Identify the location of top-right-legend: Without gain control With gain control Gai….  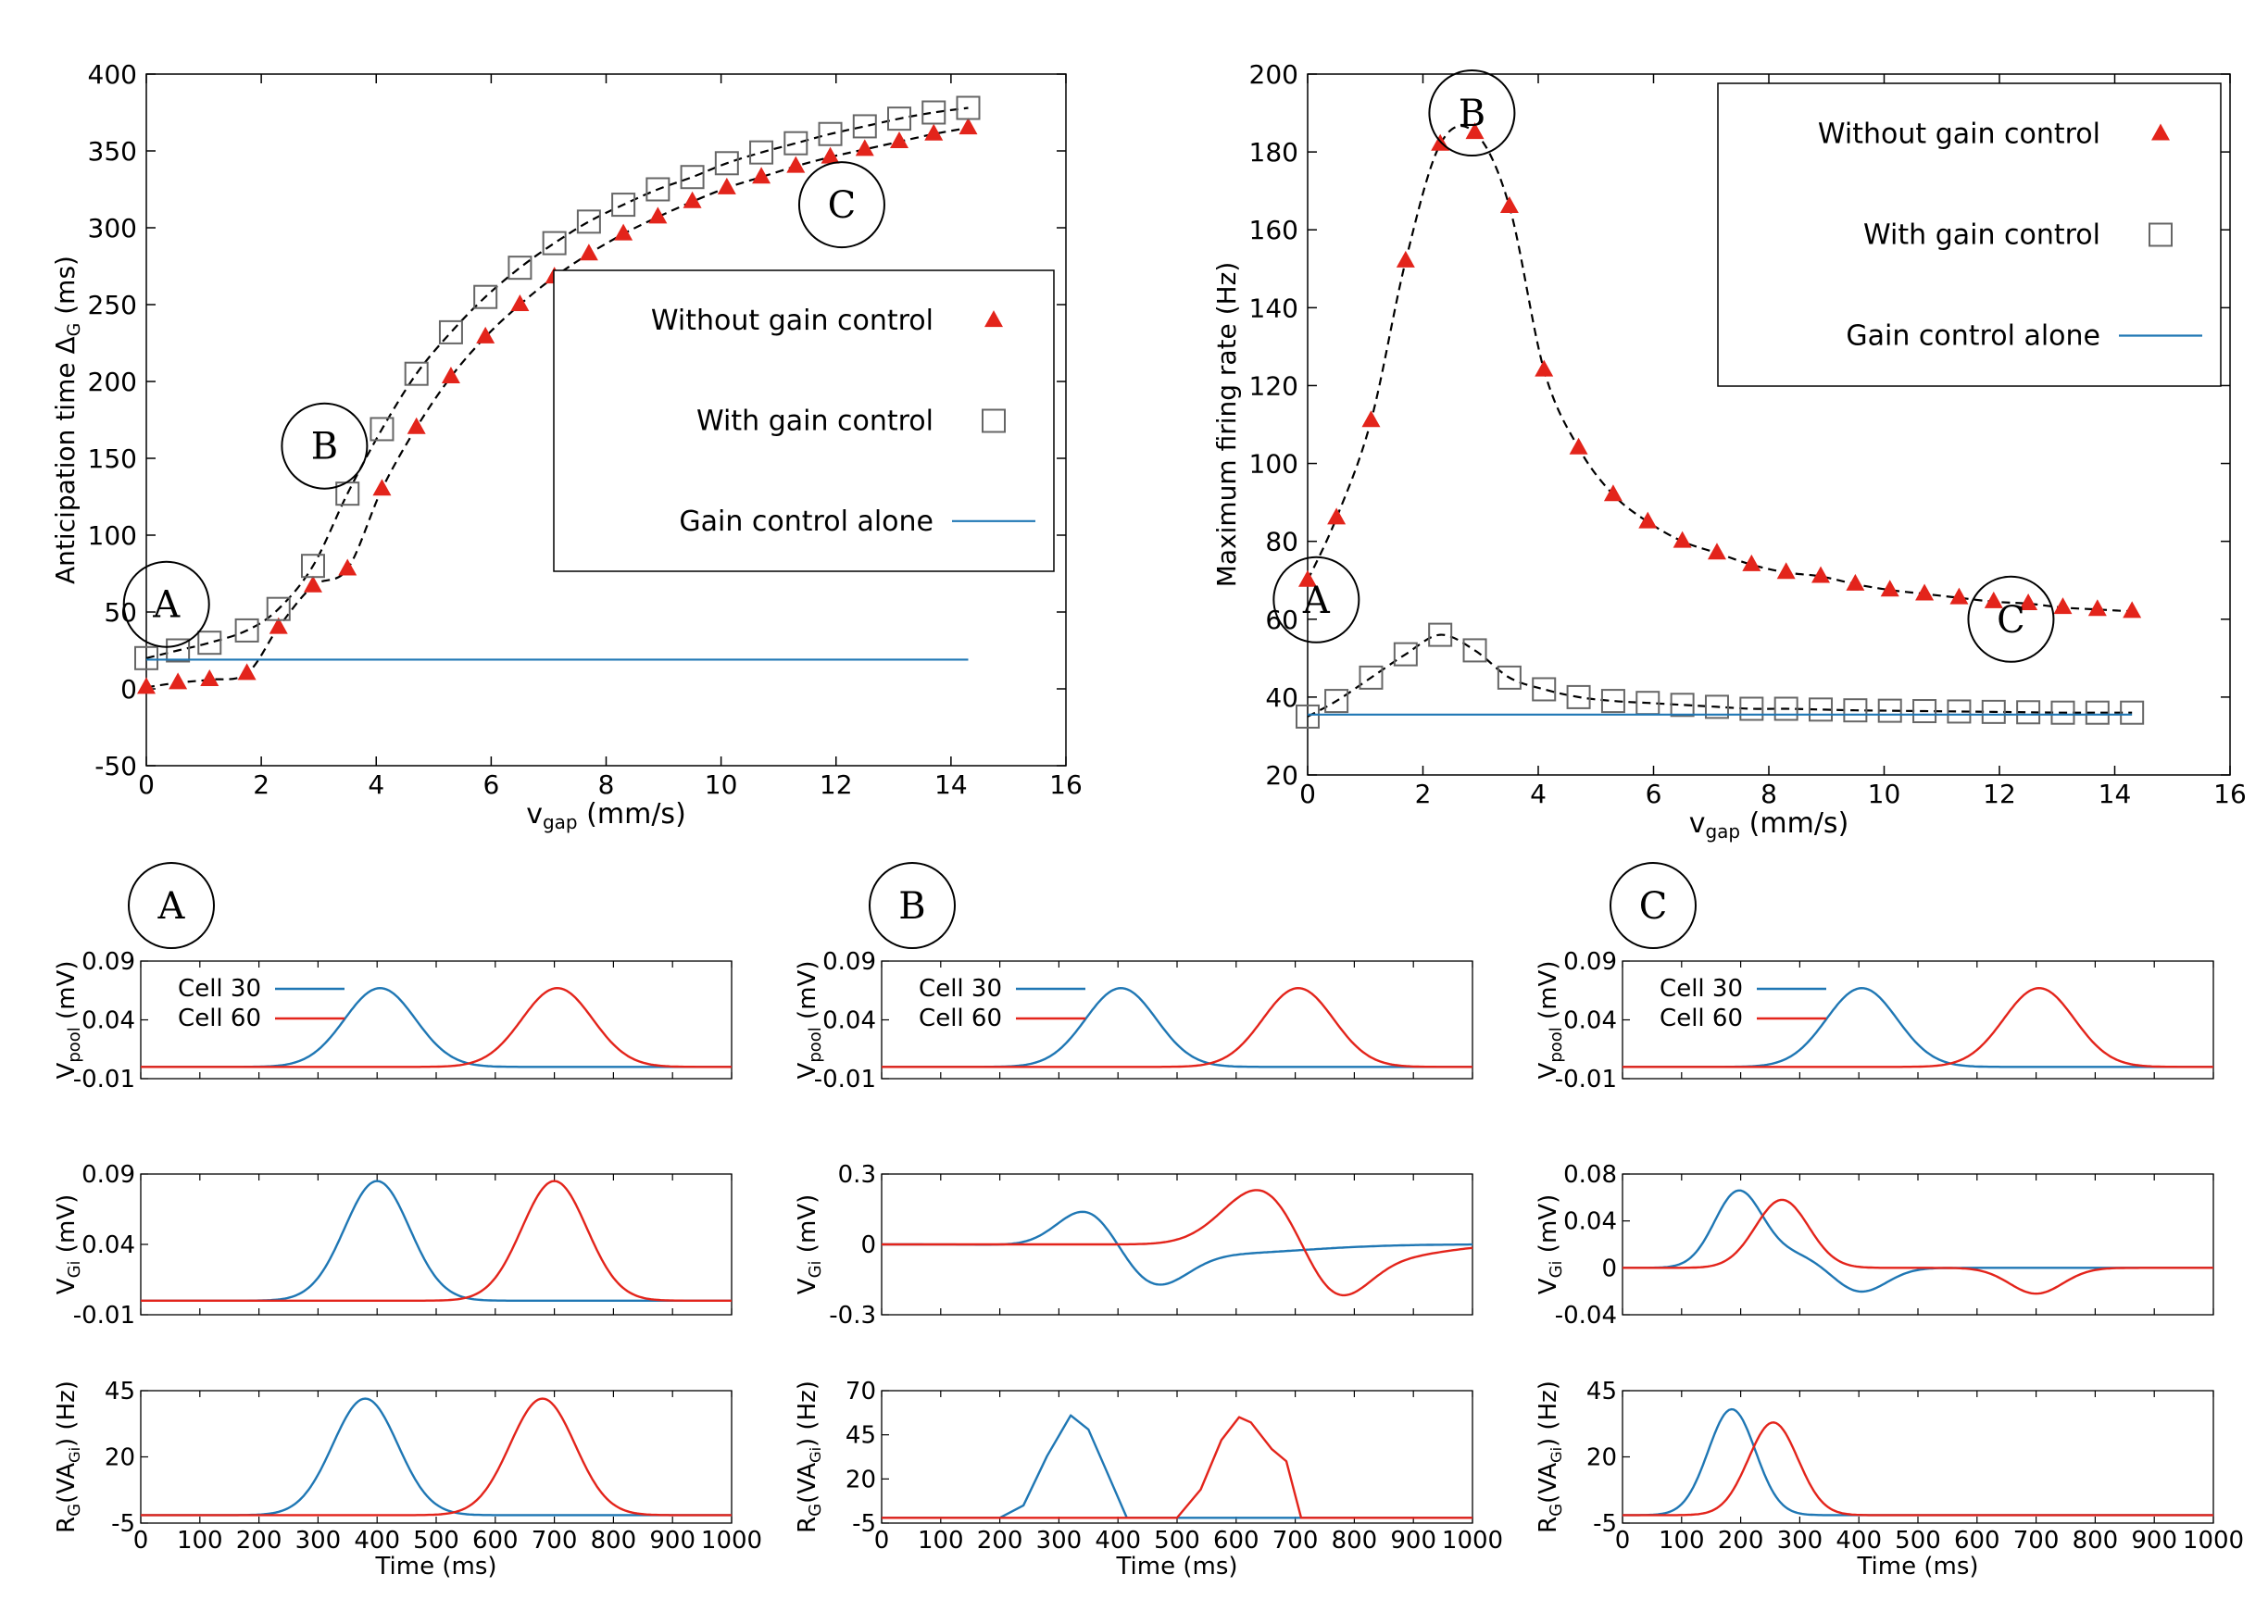
(1970, 234).